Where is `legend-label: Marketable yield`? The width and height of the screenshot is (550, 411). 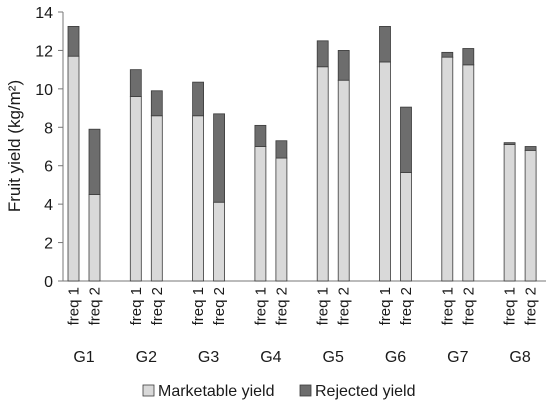
legend-label: Marketable yield is located at coordinates (216, 391).